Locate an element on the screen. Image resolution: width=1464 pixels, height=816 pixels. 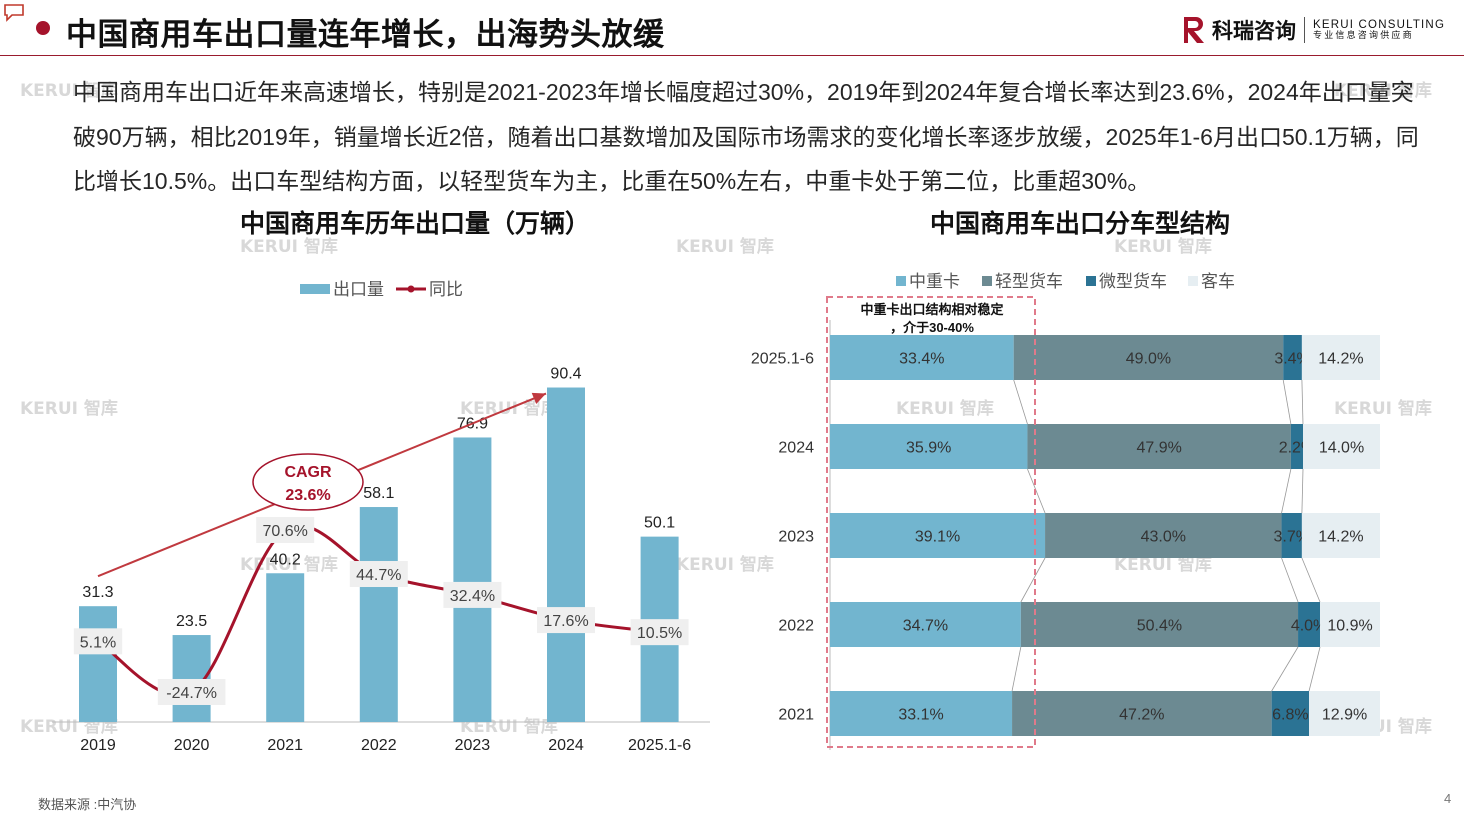
yoy-label: 70.6% is located at coordinates (285, 529).